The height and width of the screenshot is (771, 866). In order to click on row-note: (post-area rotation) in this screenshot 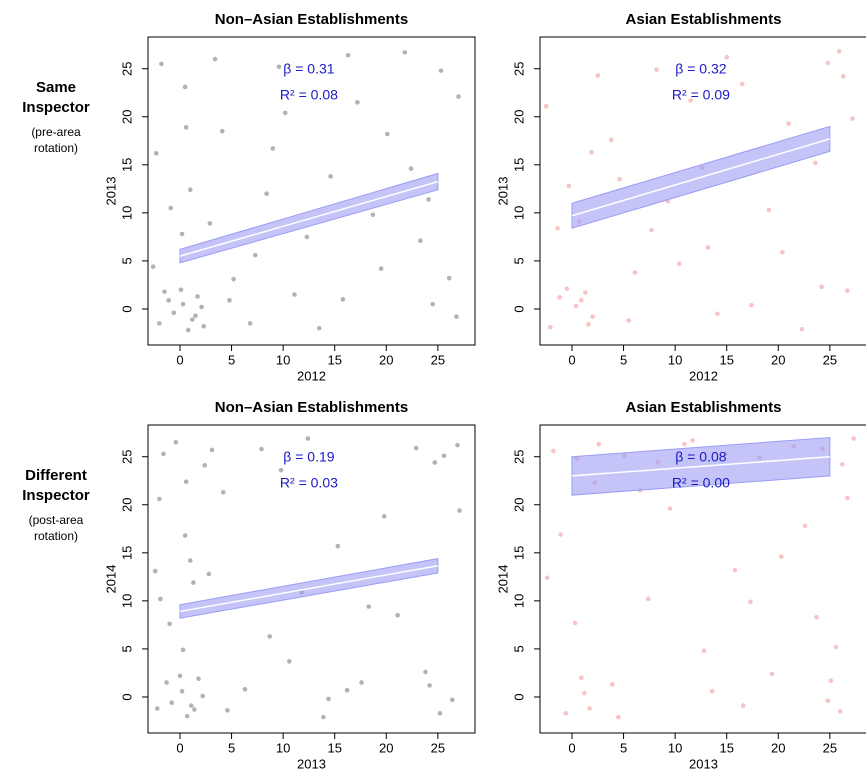, I will do `click(56, 528)`.